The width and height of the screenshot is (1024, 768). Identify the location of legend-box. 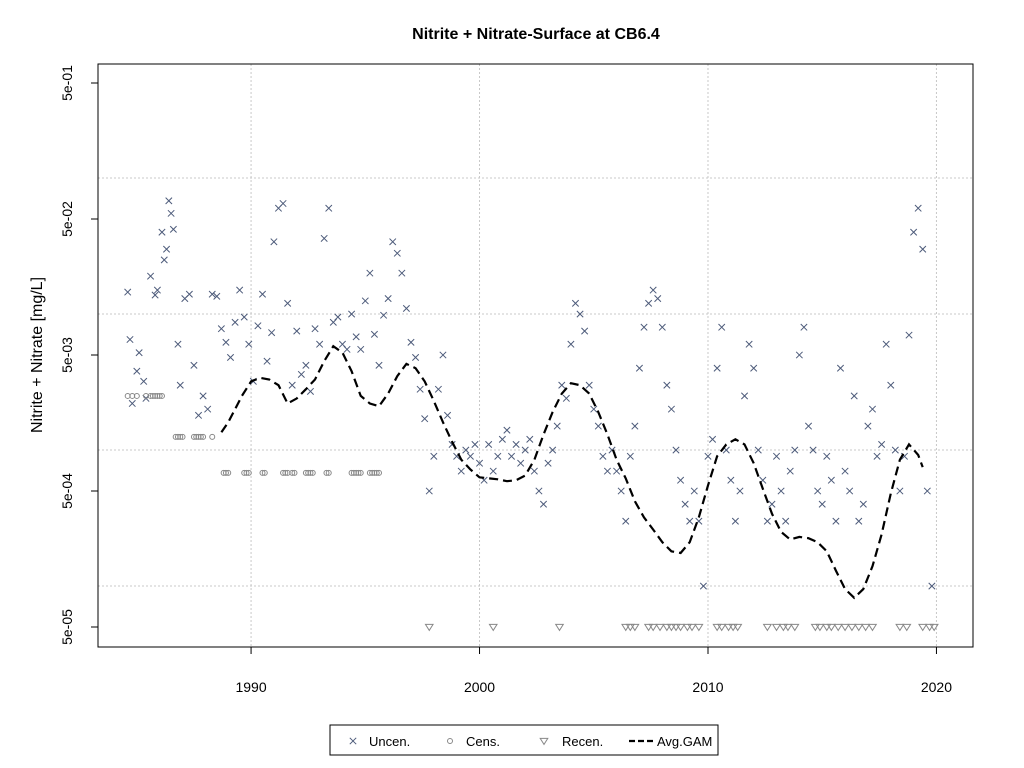
(524, 740).